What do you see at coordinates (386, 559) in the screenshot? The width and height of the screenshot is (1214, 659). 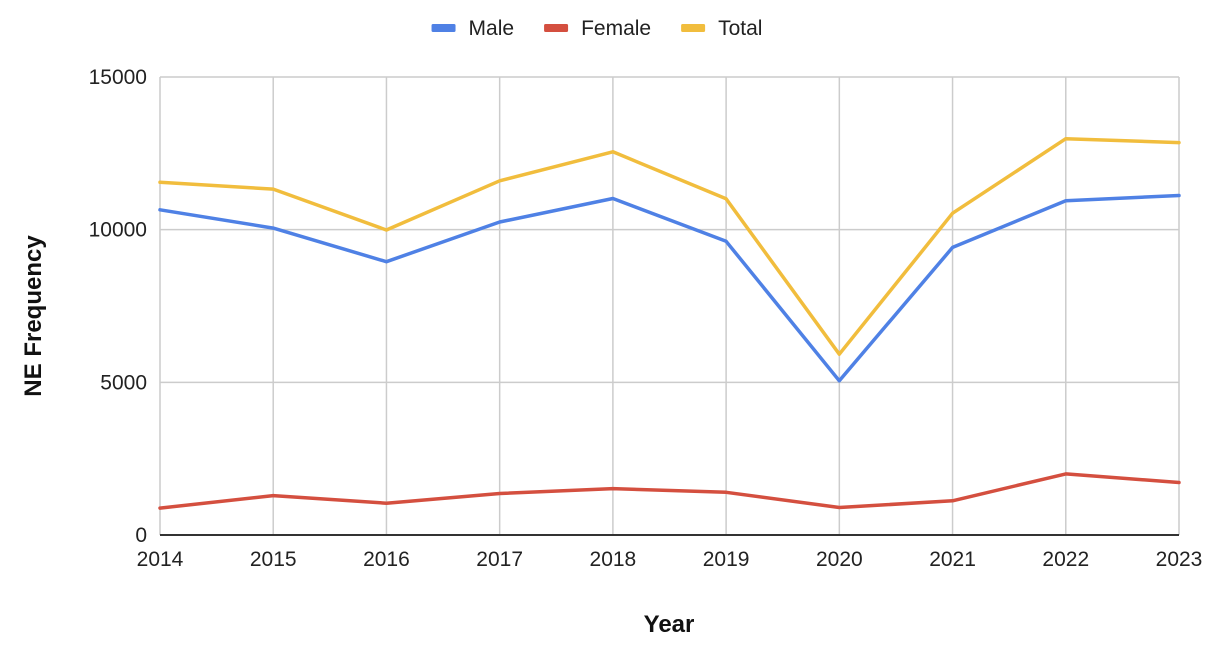 I see `x-tick-label: 2016` at bounding box center [386, 559].